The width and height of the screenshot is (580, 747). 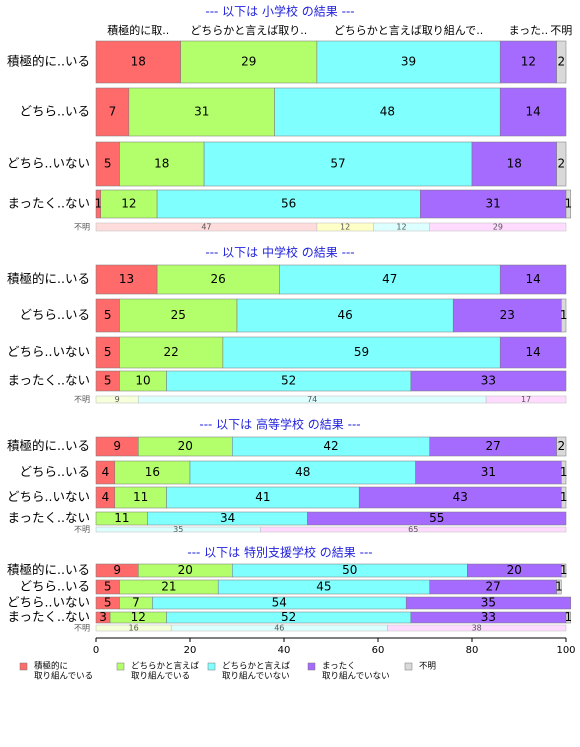 What do you see at coordinates (427, 667) in the screenshot?
I see `legend-label: 不明` at bounding box center [427, 667].